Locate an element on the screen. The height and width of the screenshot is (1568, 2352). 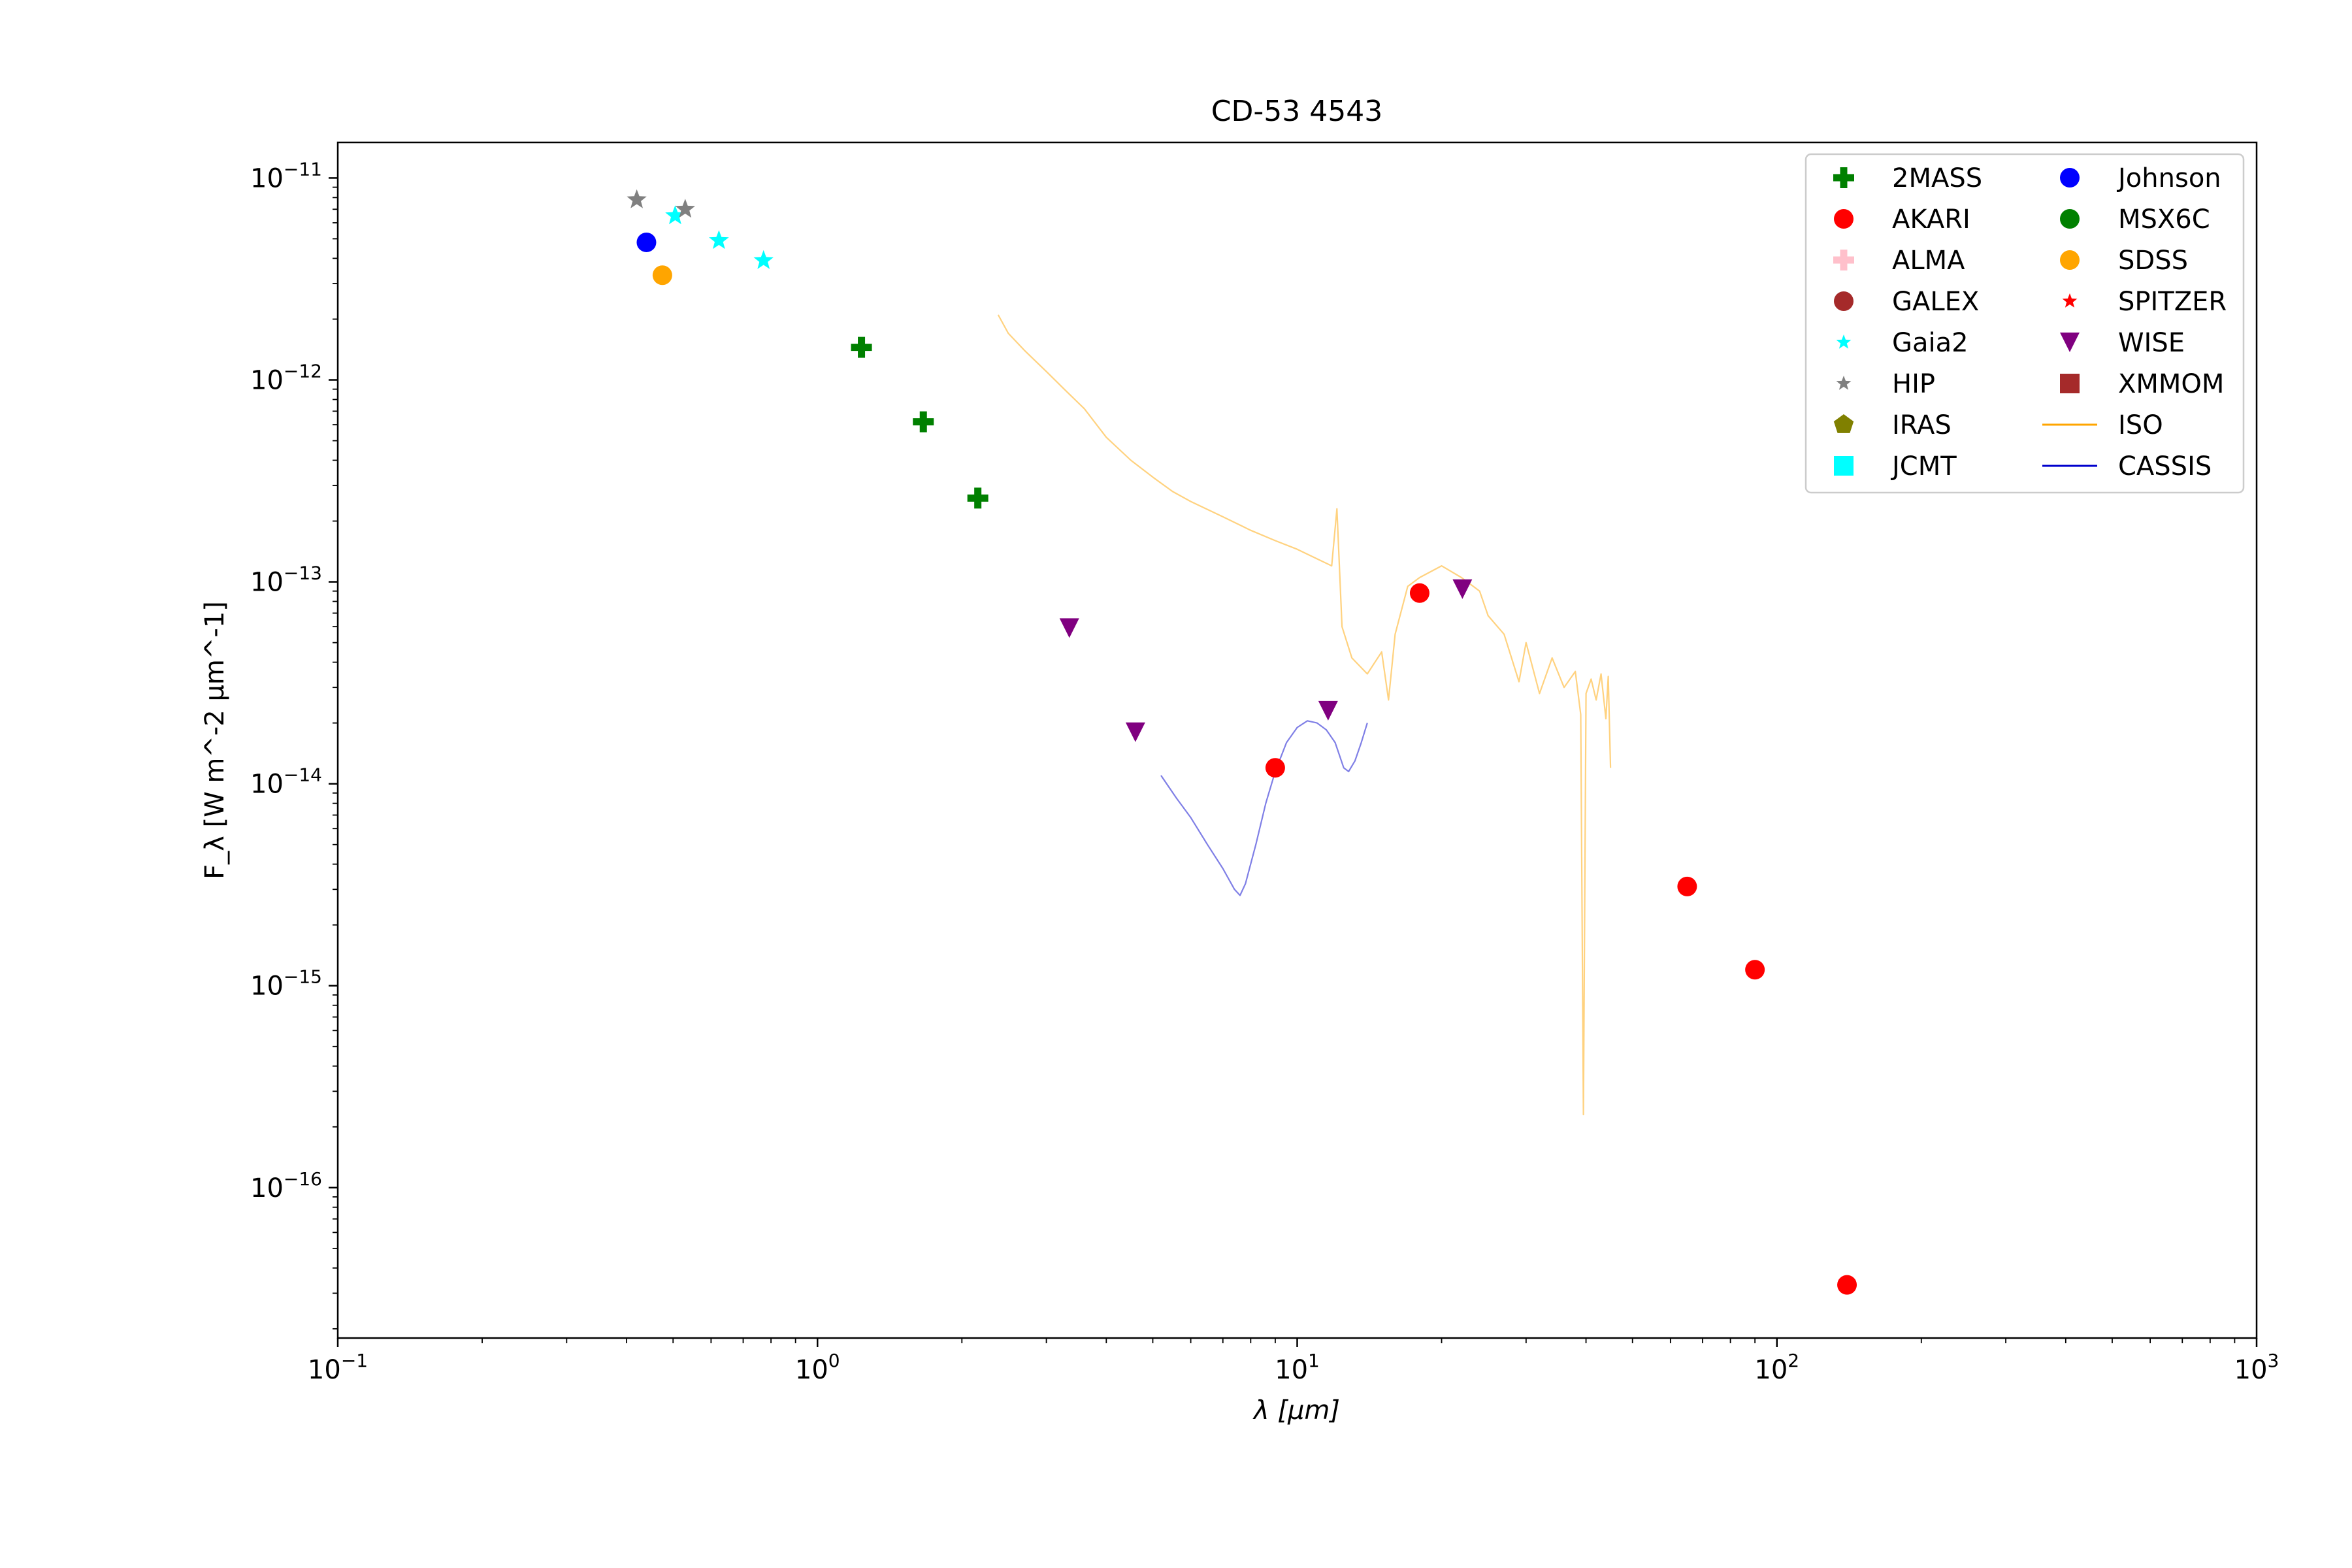
legend-marker-akari is located at coordinates (1844, 219).